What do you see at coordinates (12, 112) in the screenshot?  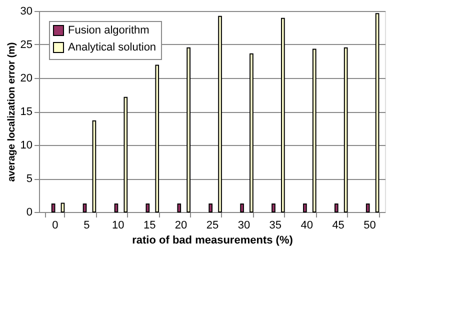 I see `y-axis-title: average localization error (m)` at bounding box center [12, 112].